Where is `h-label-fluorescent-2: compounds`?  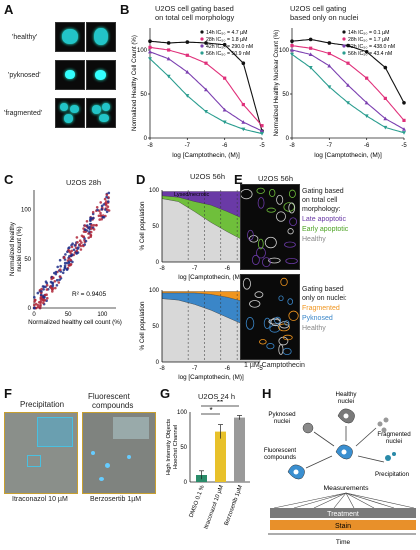
h-label-fluorescent-2: compounds is located at coordinates (280, 457).